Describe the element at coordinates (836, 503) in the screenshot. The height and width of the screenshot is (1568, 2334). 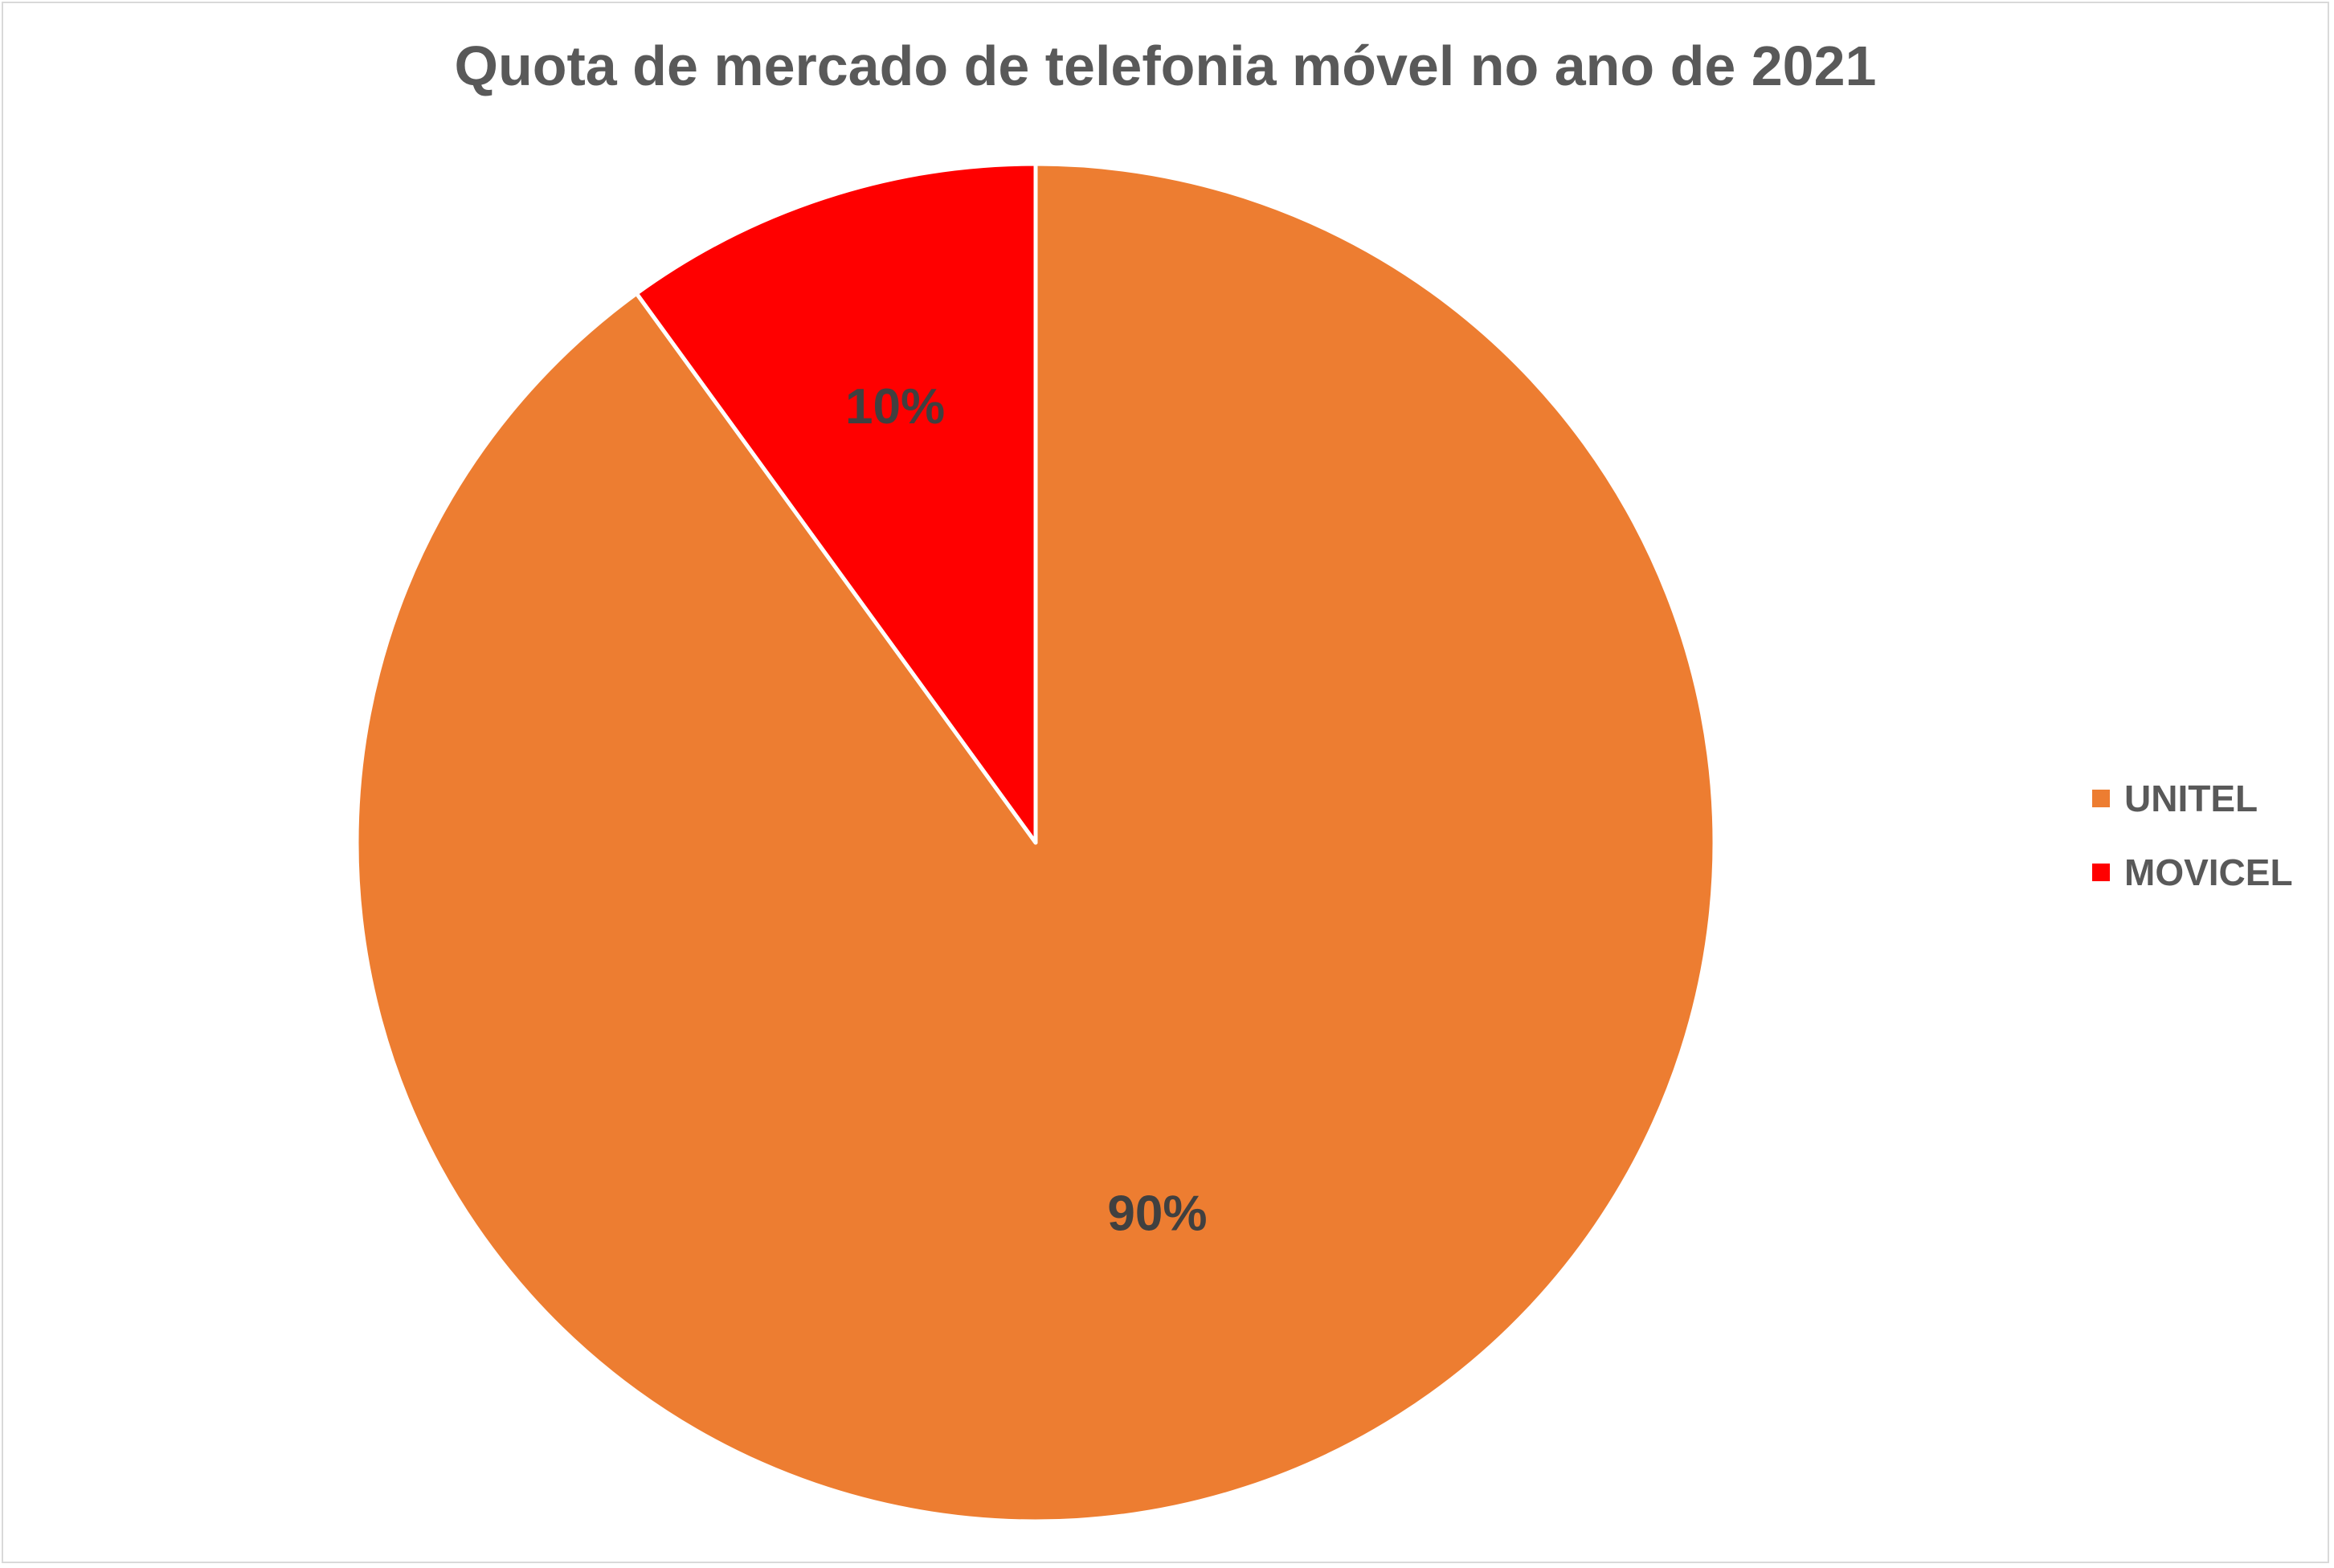
I see `pie-slice-movicel` at that location.